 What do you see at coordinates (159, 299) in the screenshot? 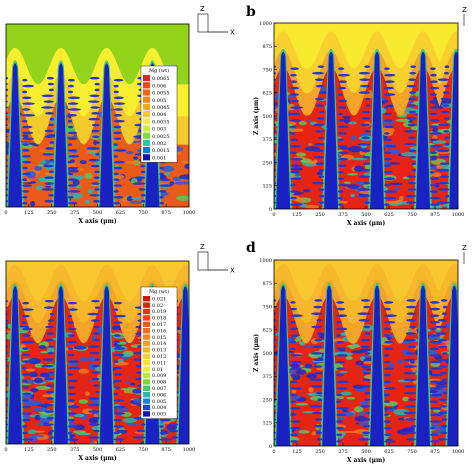
I see `legend-entry: 0.021` at bounding box center [159, 299].